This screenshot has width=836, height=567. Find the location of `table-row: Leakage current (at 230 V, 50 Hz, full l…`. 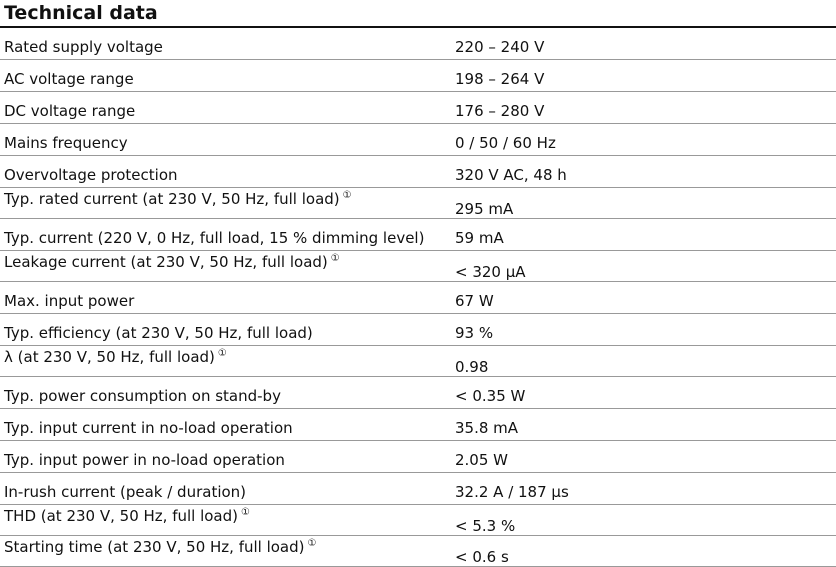

table-row: Leakage current (at 230 V, 50 Hz, full l… is located at coordinates (418, 266).